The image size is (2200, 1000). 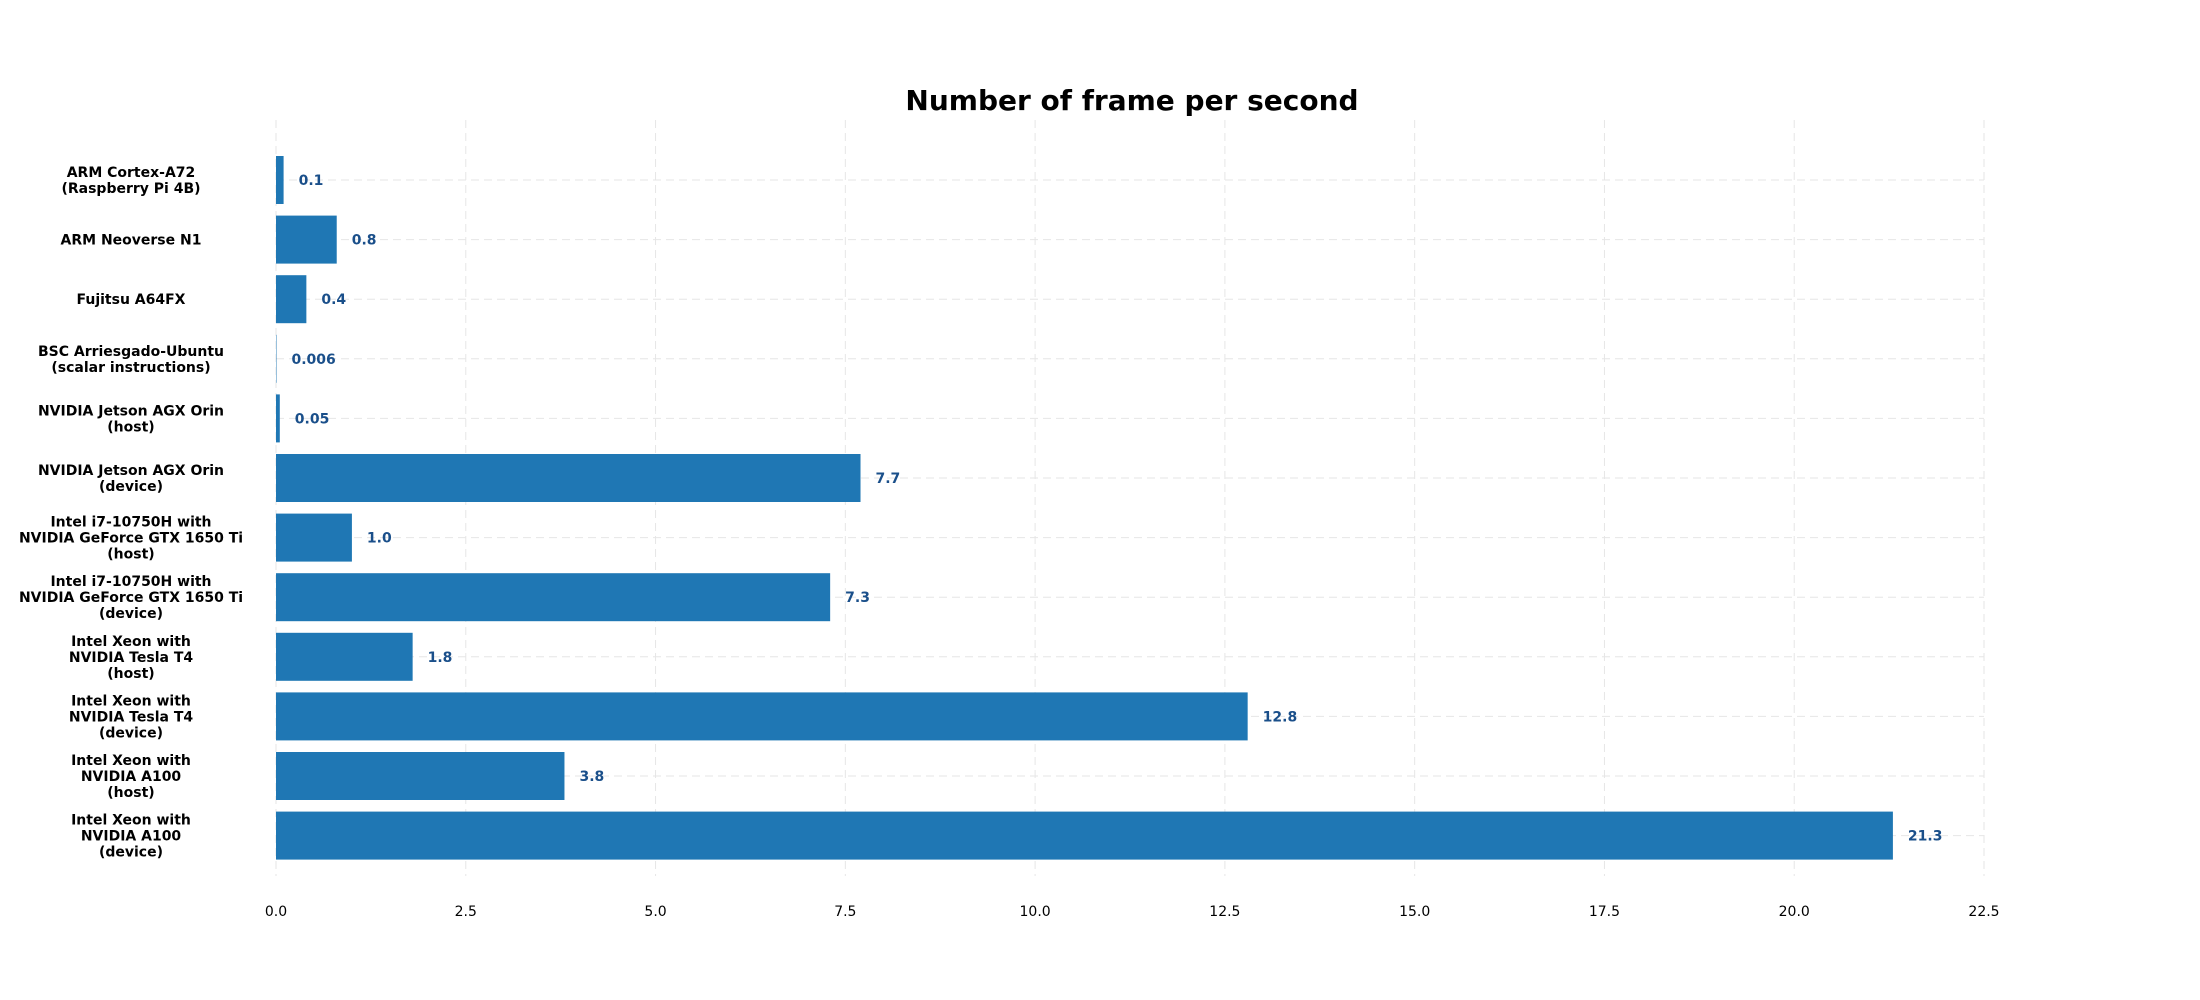 I want to click on x-tick-label: 12.5, so click(x=1224, y=912).